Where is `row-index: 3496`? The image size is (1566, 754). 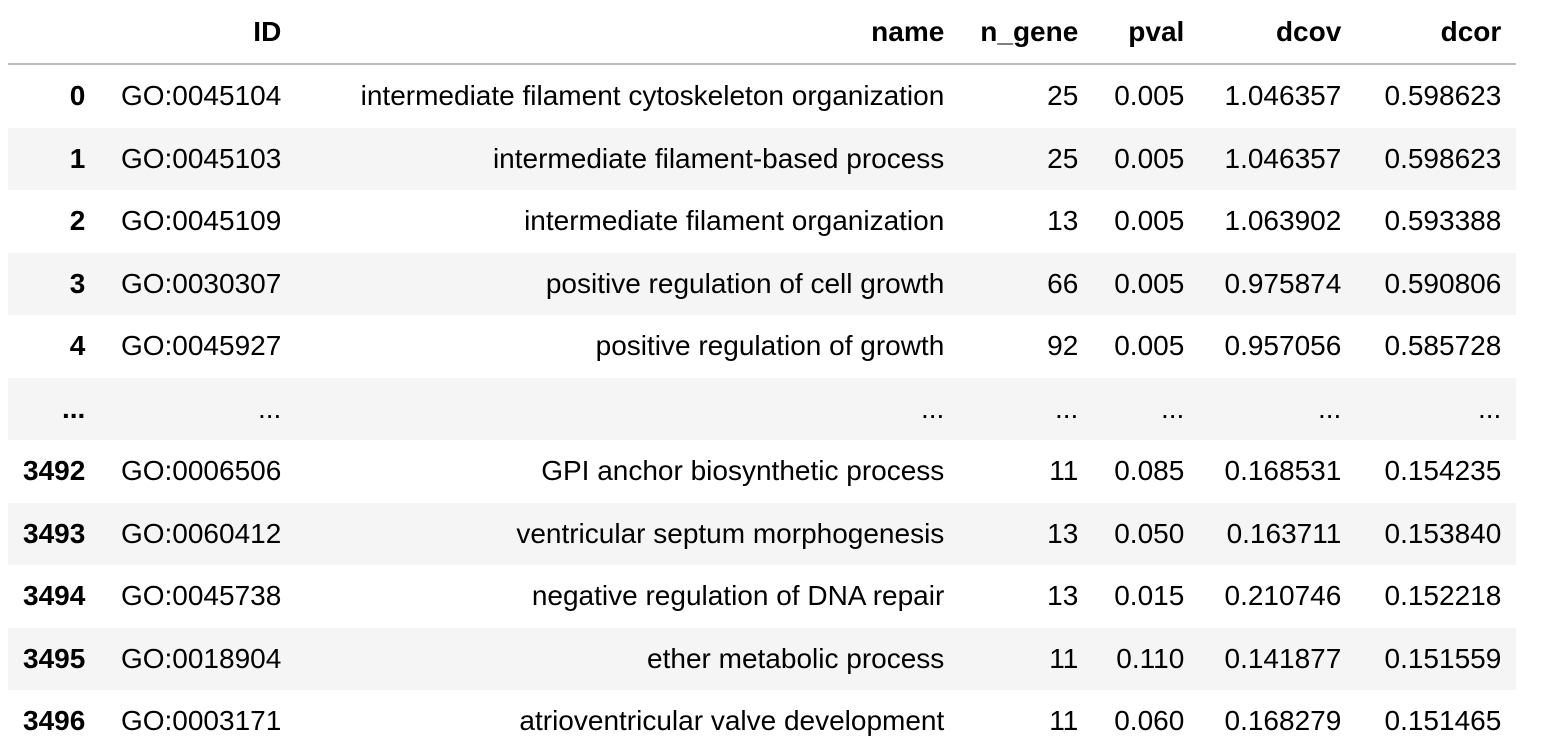 row-index: 3496 is located at coordinates (54, 721).